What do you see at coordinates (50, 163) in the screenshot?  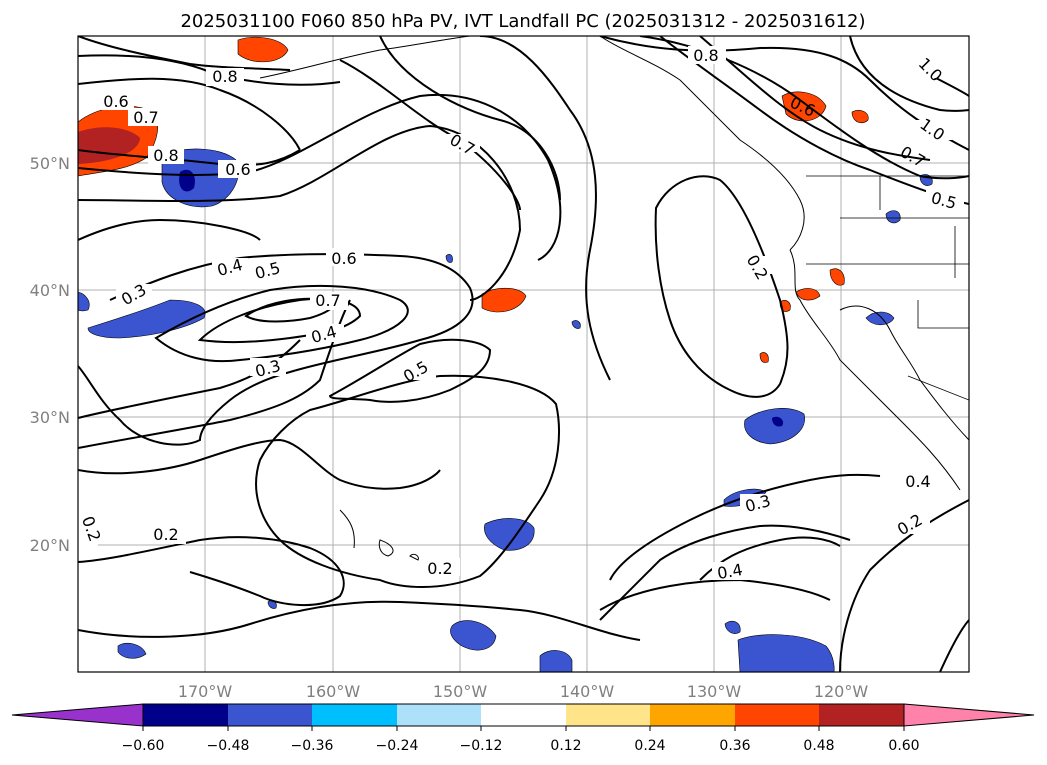 I see `lat-label: 50°N` at bounding box center [50, 163].